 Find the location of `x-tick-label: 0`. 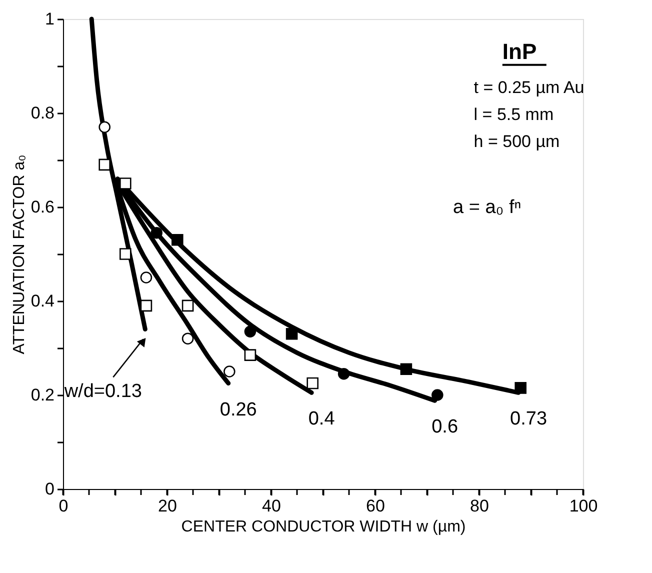

x-tick-label: 0 is located at coordinates (63, 506).